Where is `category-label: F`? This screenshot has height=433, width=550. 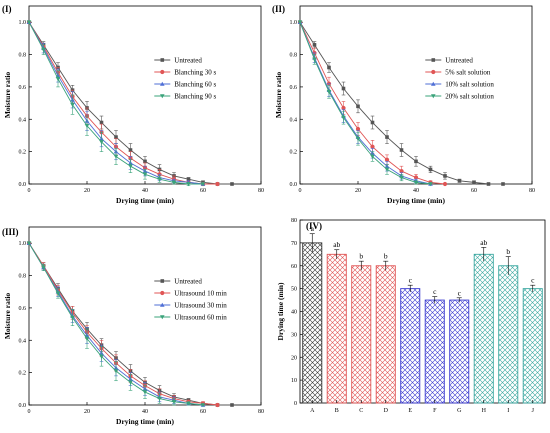
category-label: F is located at coordinates (435, 411).